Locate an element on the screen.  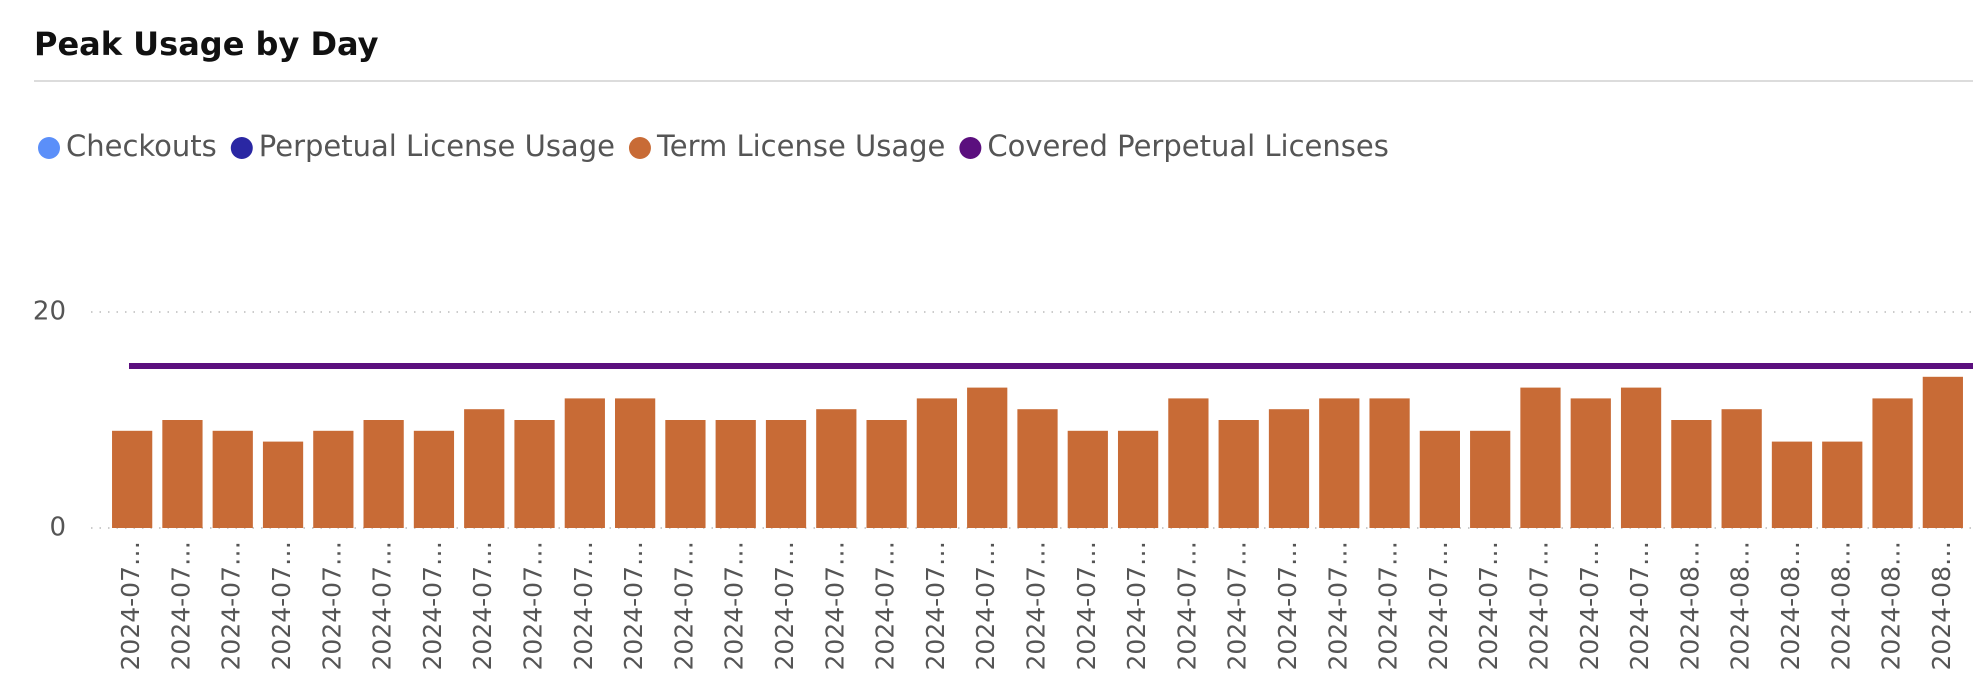
legend-label: Perpetual License Usage is located at coordinates (437, 146).